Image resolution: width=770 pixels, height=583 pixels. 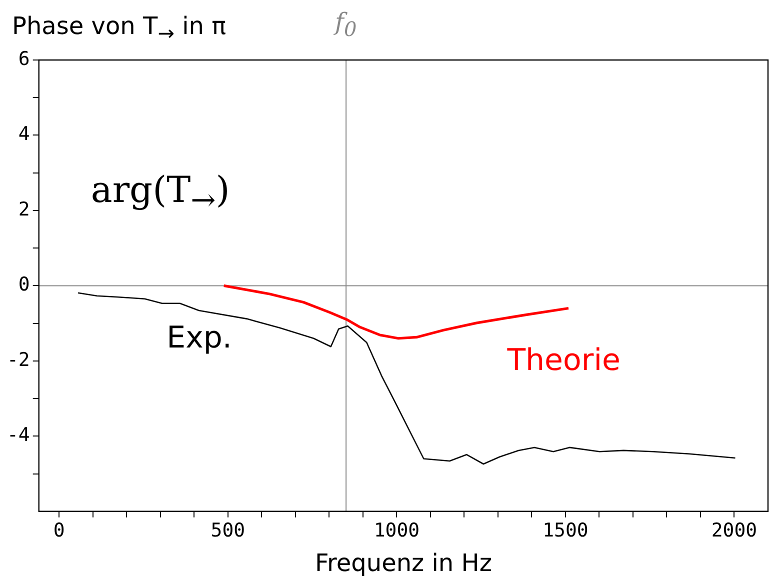 What do you see at coordinates (397, 531) in the screenshot?
I see `x-tick-label: 1000` at bounding box center [397, 531].